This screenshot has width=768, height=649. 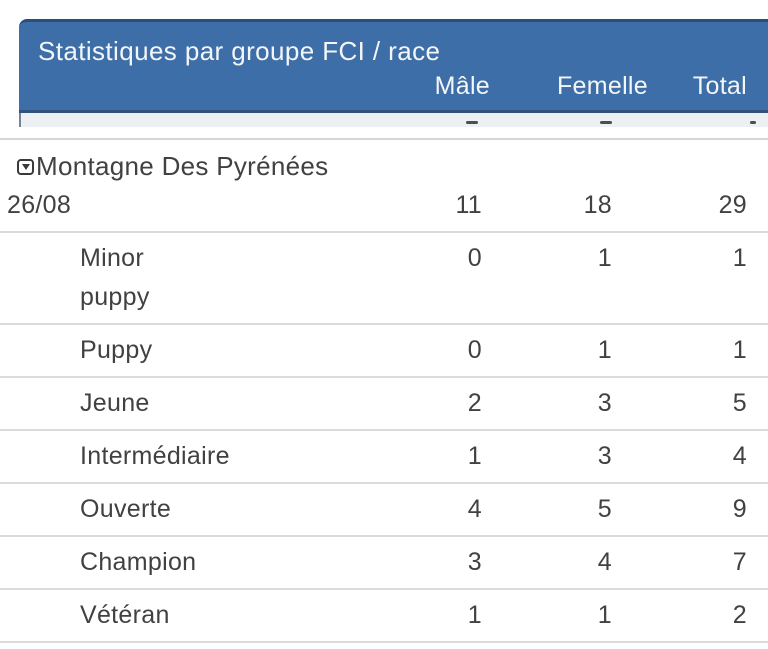 What do you see at coordinates (602, 86) in the screenshot?
I see `column-header-femelle: Femelle` at bounding box center [602, 86].